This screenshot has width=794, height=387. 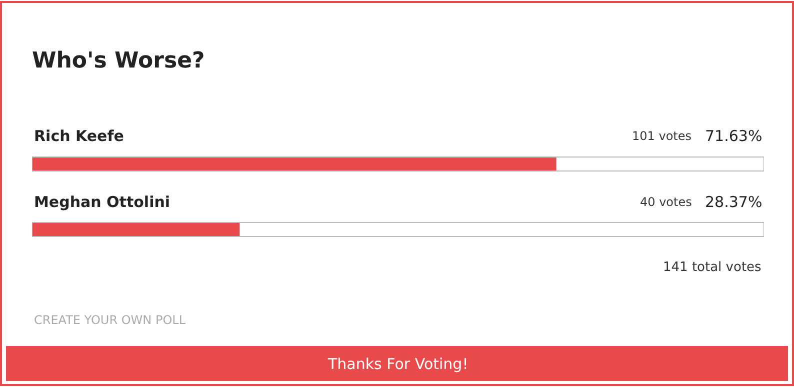 What do you see at coordinates (733, 136) in the screenshot?
I see `data-label: 71.63%` at bounding box center [733, 136].